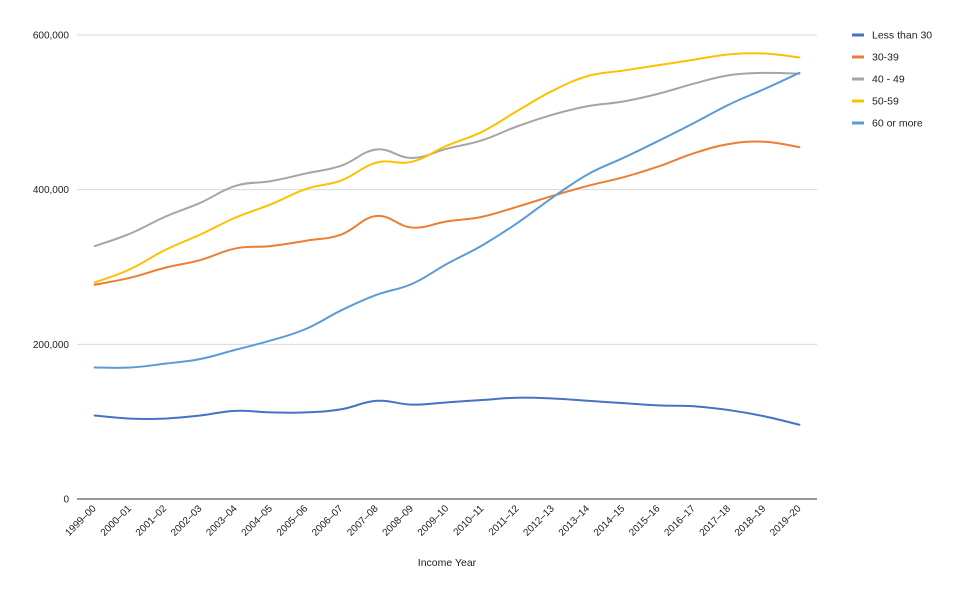  What do you see at coordinates (902, 36) in the screenshot?
I see `legend-label: Less than 30` at bounding box center [902, 36].